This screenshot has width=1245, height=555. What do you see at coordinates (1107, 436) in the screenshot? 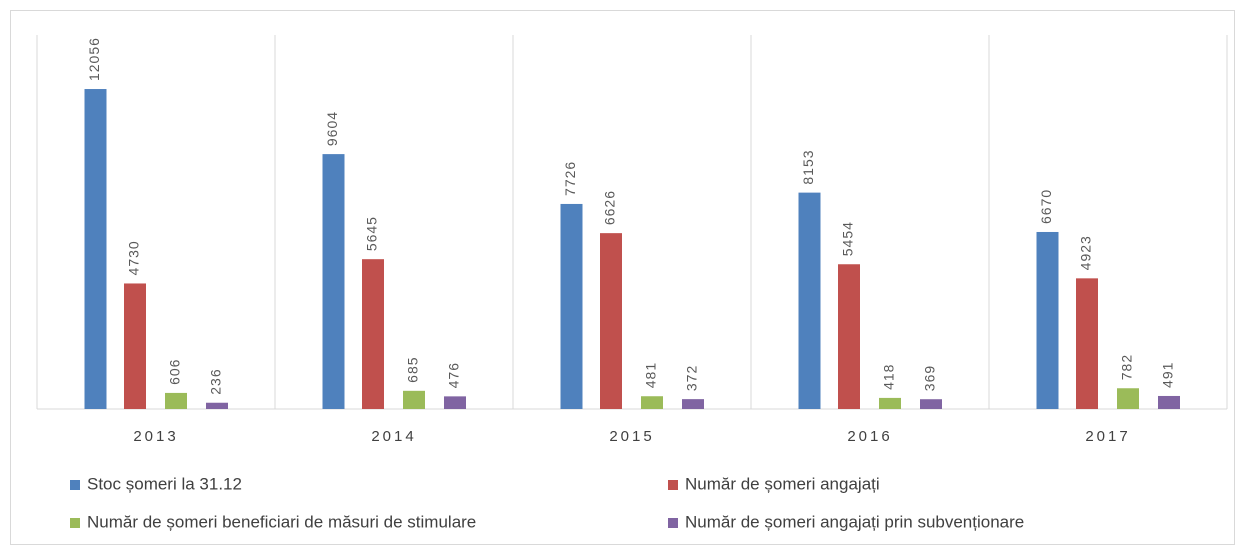
I see `x-tick-label: 2017` at bounding box center [1107, 436].